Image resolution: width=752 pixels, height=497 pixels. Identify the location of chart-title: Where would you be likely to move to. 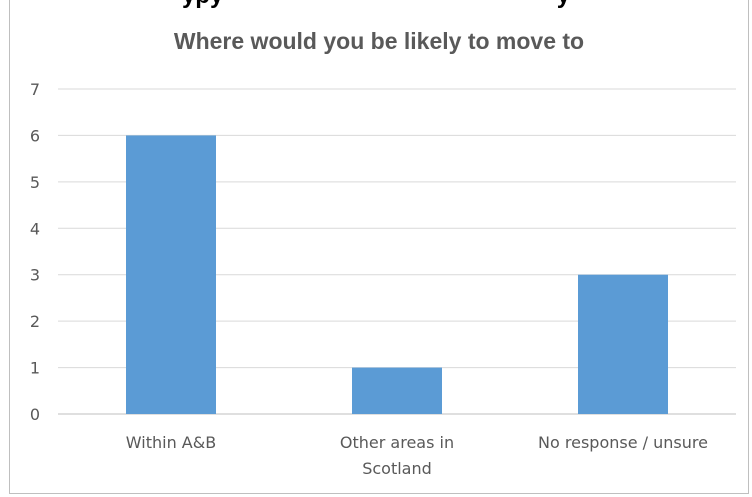
(379, 41).